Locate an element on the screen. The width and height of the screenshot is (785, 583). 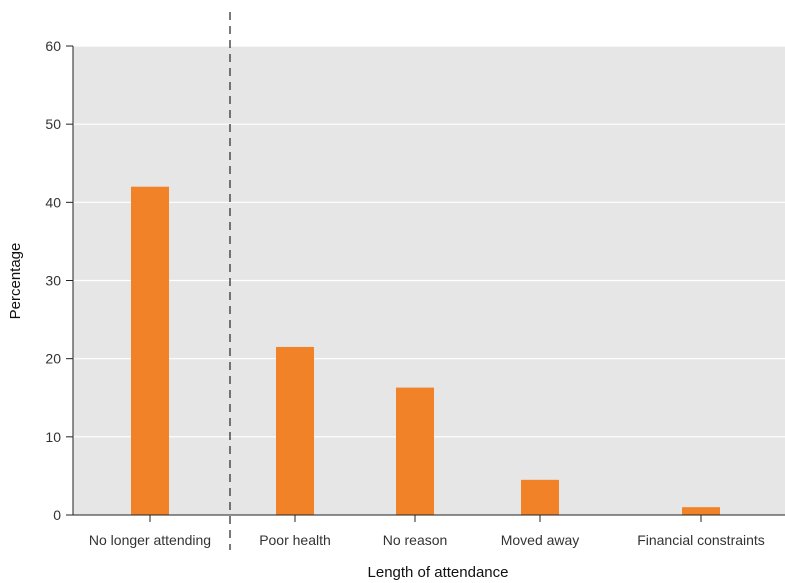
y-tick-labels: 0 10 20 30 40 50 60 is located at coordinates (53, 280).